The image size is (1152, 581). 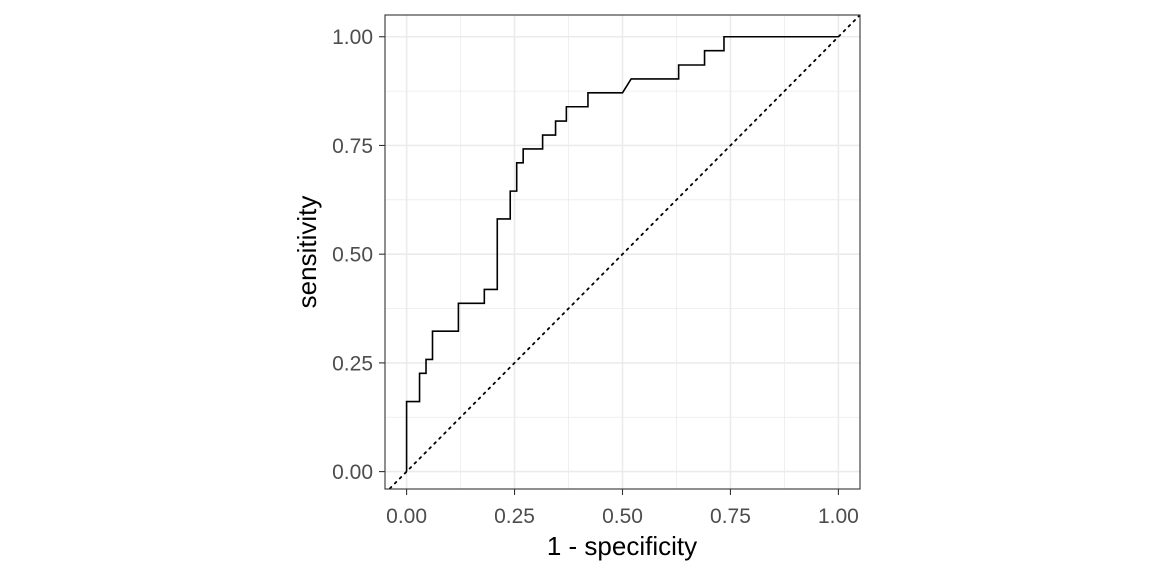 I want to click on x-tick-label: 0.75, so click(x=730, y=516).